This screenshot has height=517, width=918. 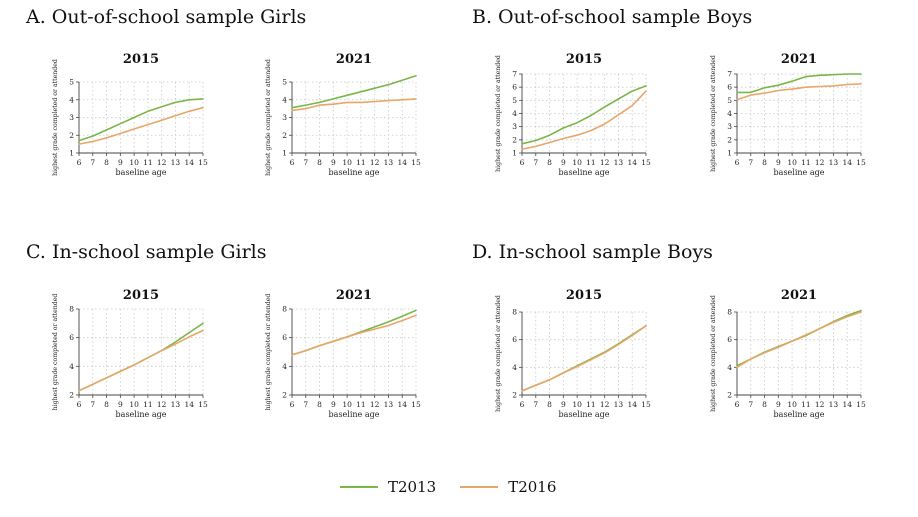 I want to click on section-title-a: A. Out-of-school sample Girls, so click(x=166, y=17).